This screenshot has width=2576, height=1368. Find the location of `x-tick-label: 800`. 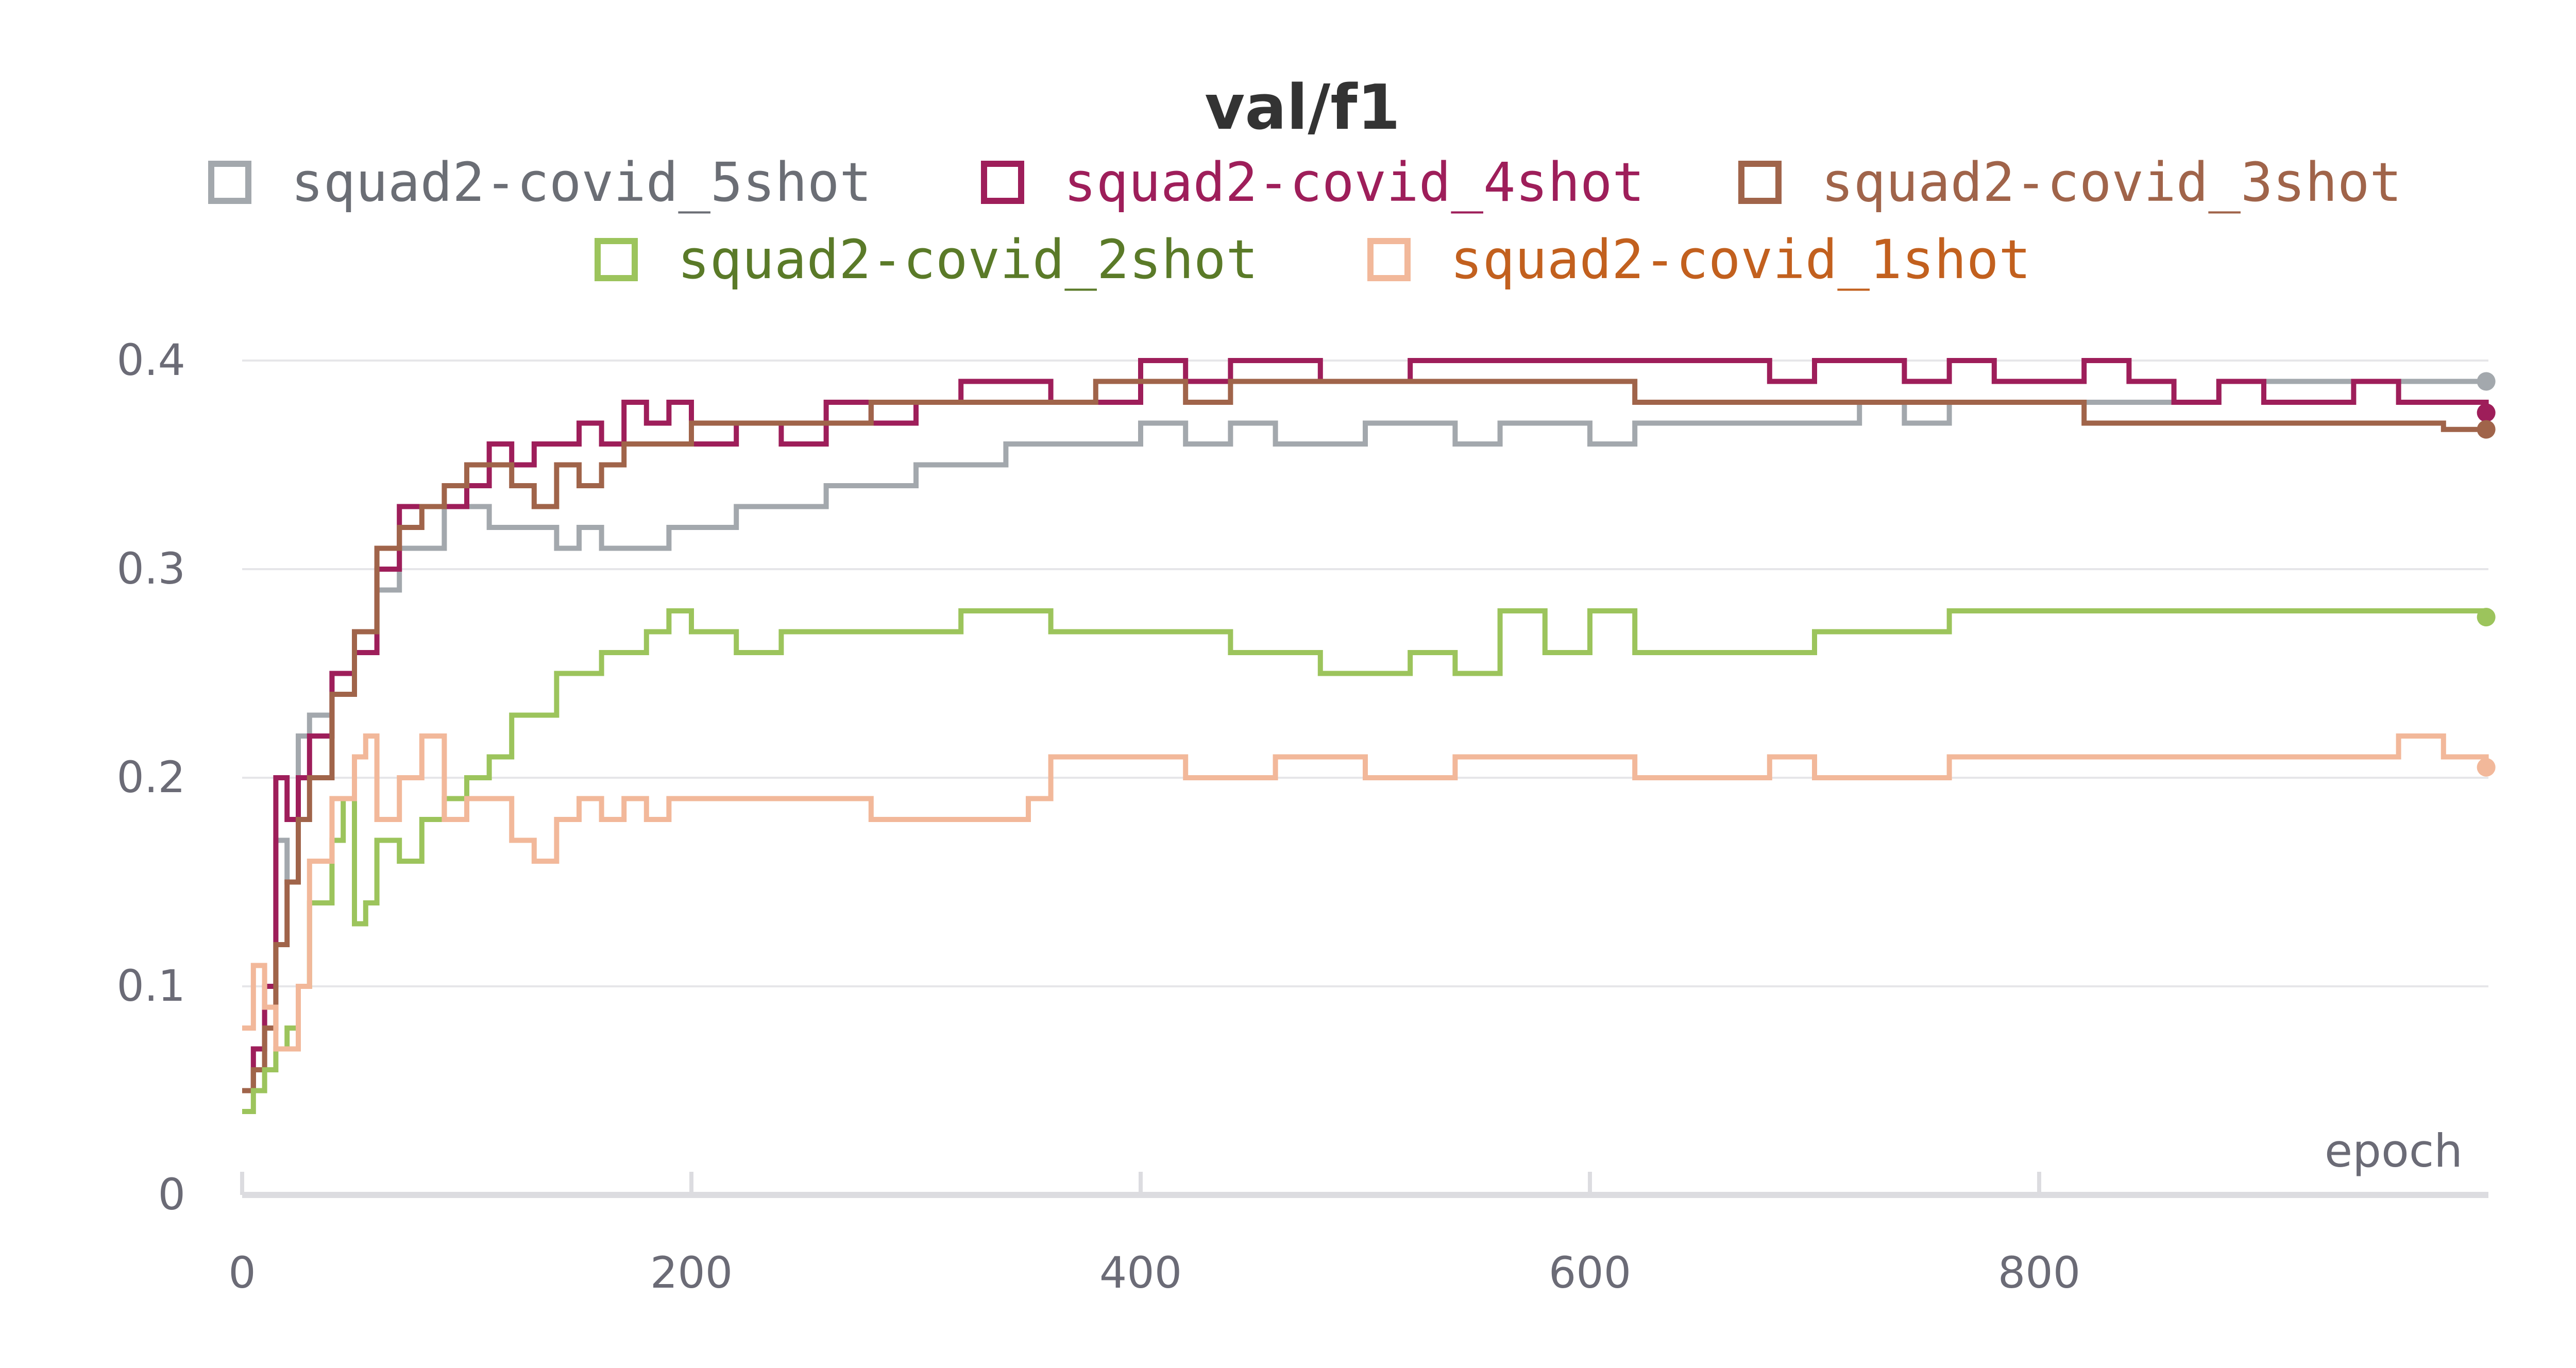

x-tick-label: 800 is located at coordinates (2039, 1272).